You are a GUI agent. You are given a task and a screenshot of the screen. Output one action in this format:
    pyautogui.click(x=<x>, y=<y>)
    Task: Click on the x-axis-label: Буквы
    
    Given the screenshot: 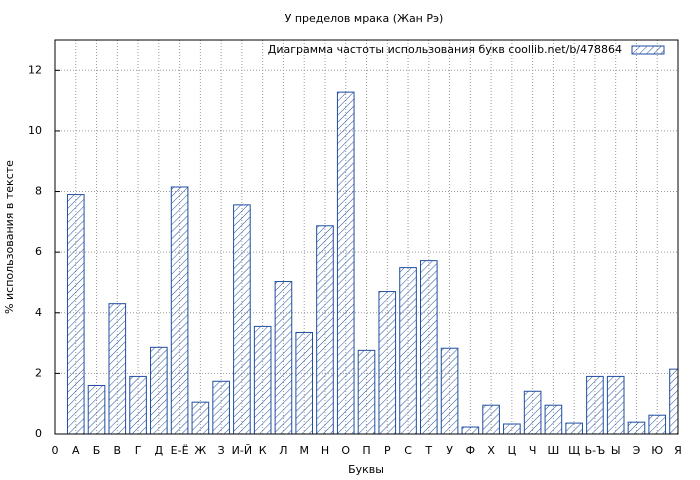 What is the action you would take?
    pyautogui.click(x=366, y=469)
    